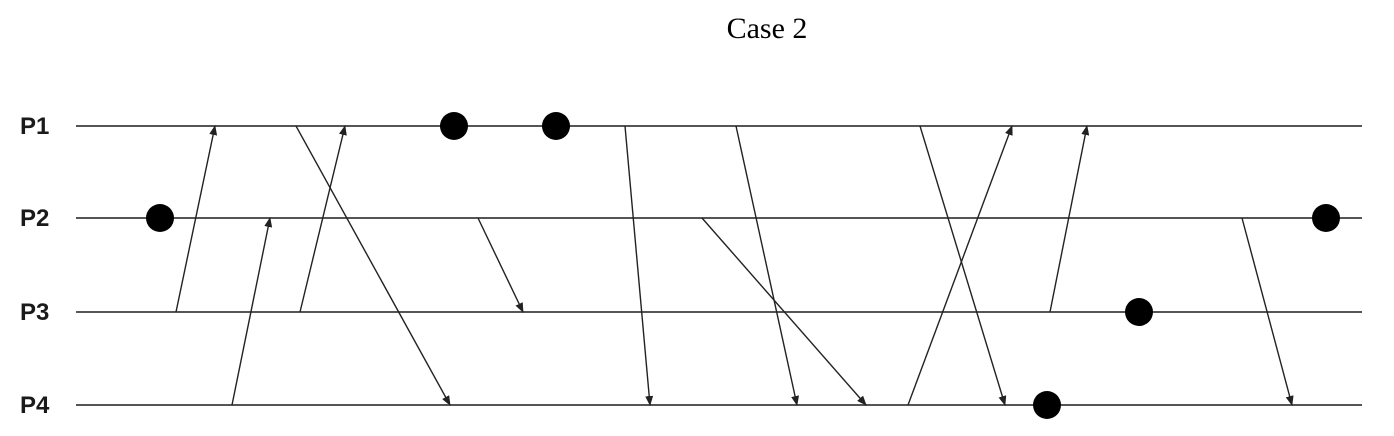 This screenshot has height=436, width=1394. I want to click on process-label-p1: P1, so click(34, 126).